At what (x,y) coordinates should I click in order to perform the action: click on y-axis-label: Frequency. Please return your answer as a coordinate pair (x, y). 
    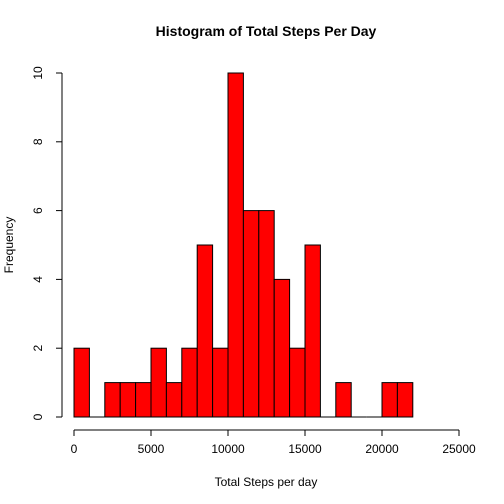
    Looking at the image, I should click on (9, 245).